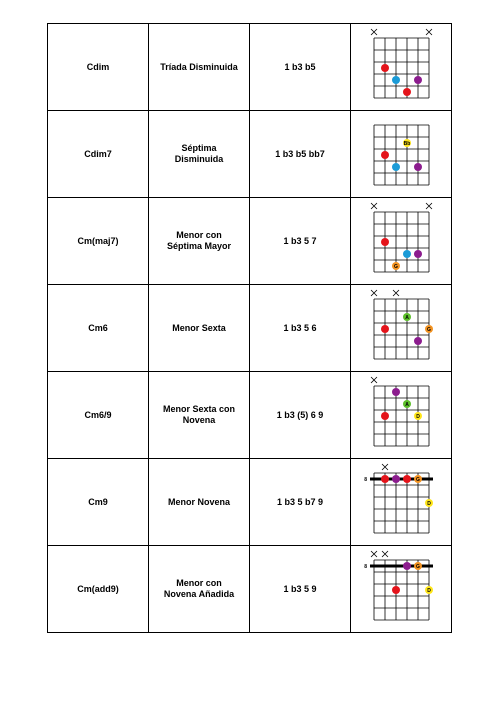 This screenshot has width=500, height=712. I want to click on chord-name: Tríada Disminuida, so click(199, 67).